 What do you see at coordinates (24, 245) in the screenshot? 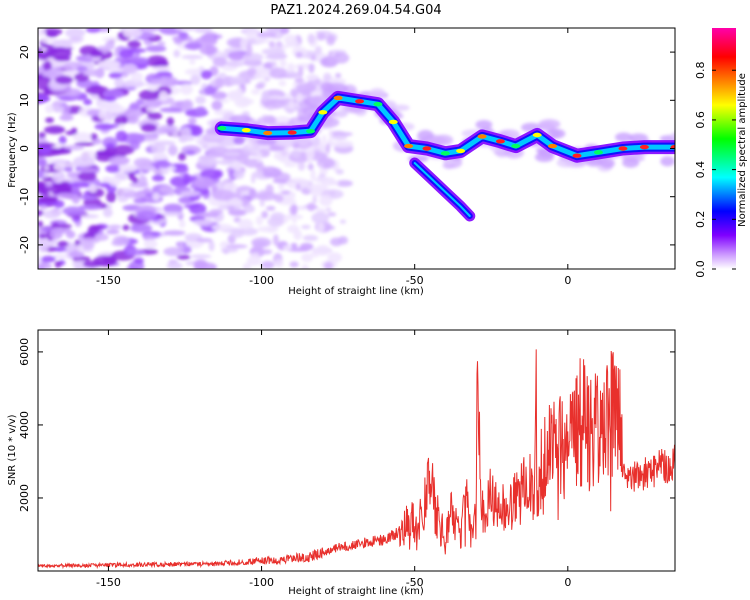
I see `spectrogram-ytick-label: -20` at bounding box center [24, 245].